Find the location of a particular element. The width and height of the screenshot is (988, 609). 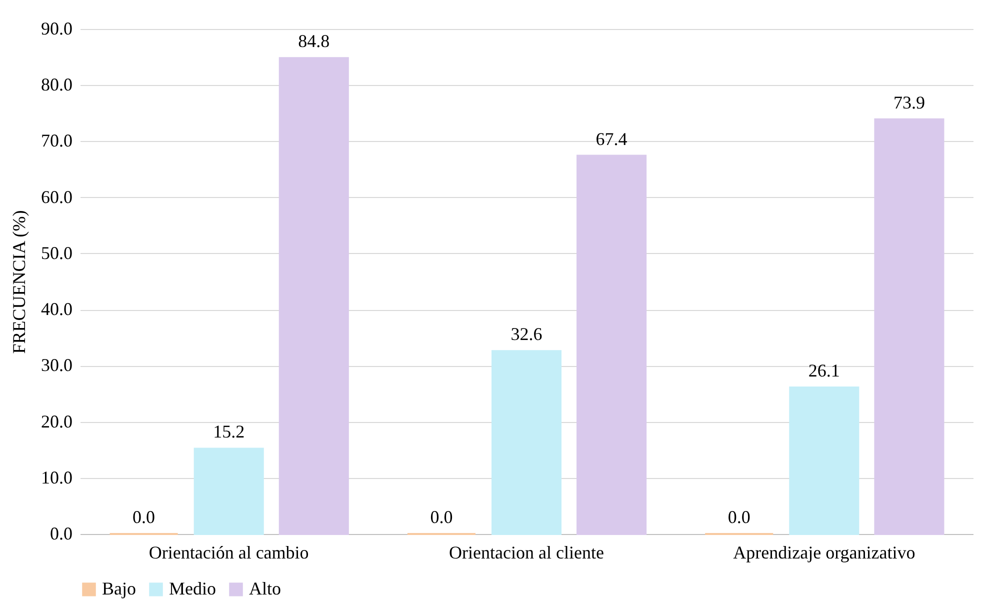

data-label: 84.8 is located at coordinates (314, 41).